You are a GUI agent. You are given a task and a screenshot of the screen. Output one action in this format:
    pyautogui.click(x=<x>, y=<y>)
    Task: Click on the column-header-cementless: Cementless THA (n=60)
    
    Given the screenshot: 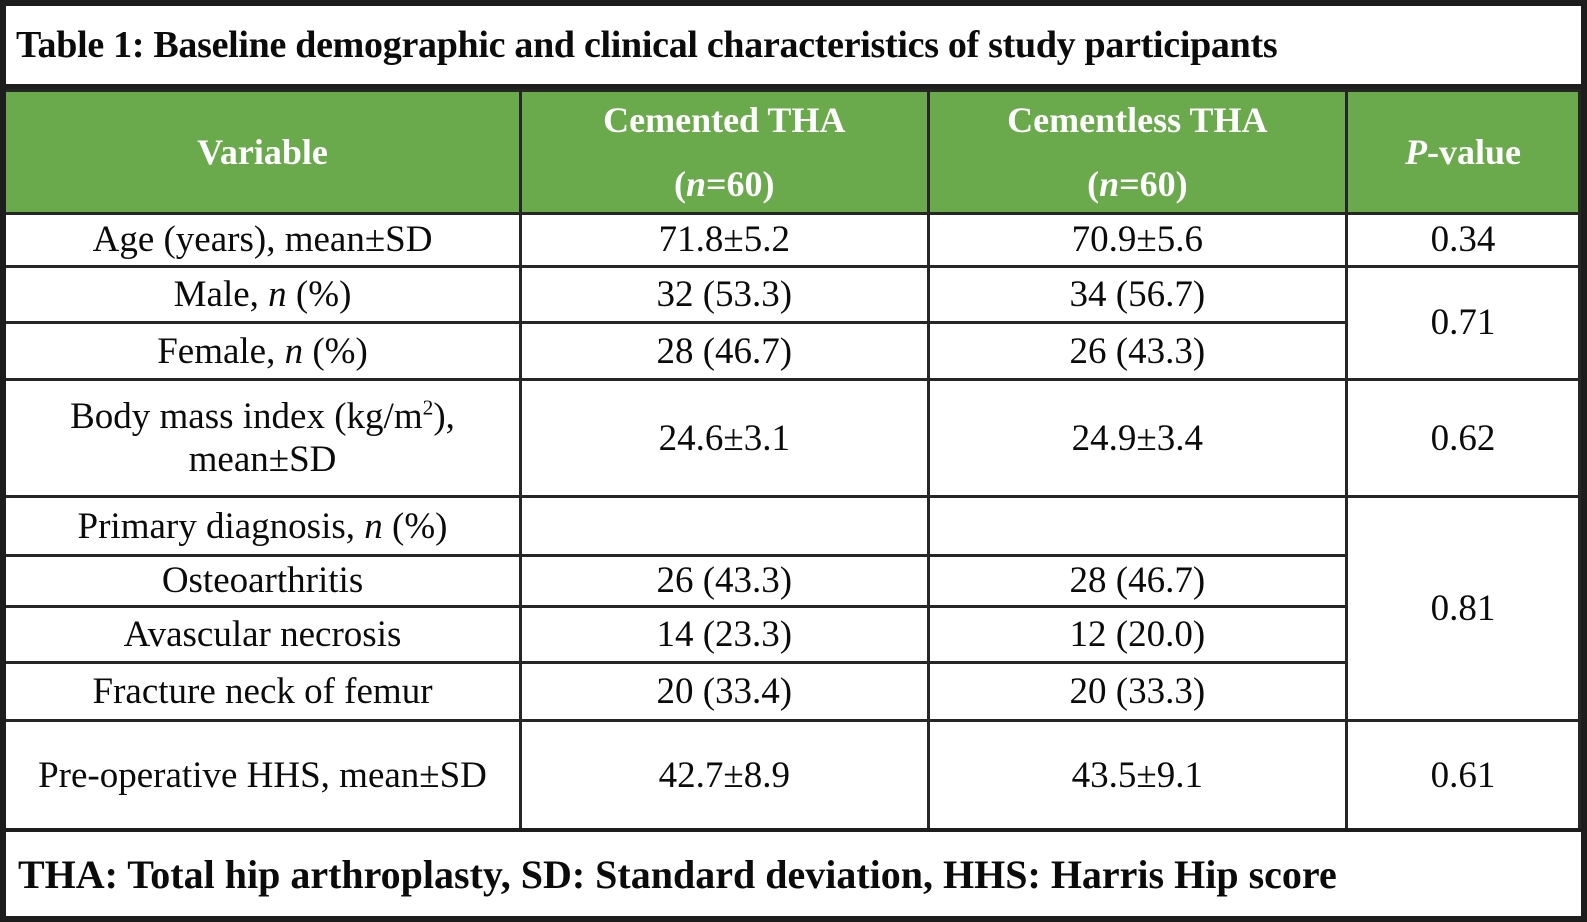 What is the action you would take?
    pyautogui.click(x=1137, y=152)
    